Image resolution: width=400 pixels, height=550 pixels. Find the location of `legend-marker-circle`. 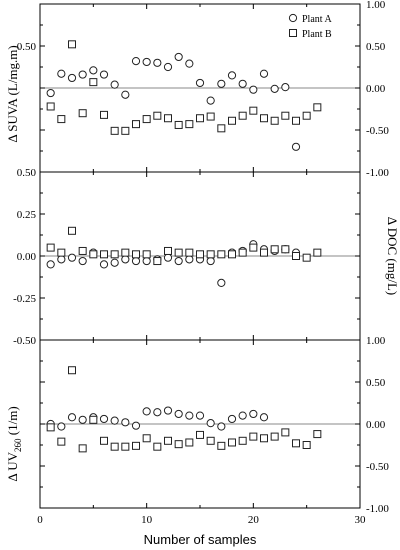

legend-marker-circle is located at coordinates (293, 18).